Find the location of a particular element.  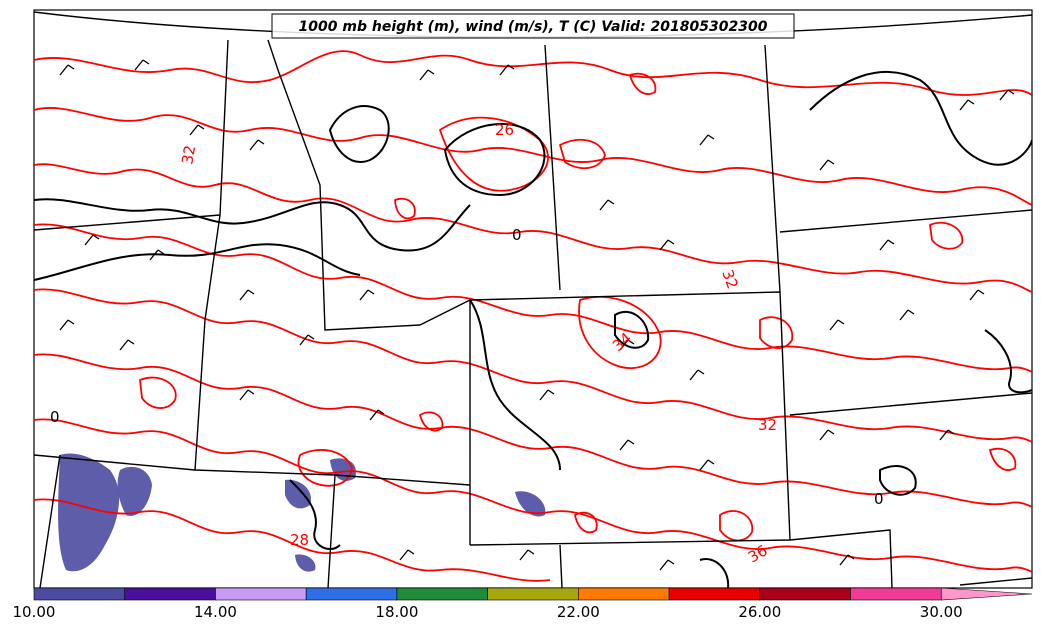

colorbar: 10.00 14.00 18.00 22.00 26.00 30.00 is located at coordinates (523, 604).